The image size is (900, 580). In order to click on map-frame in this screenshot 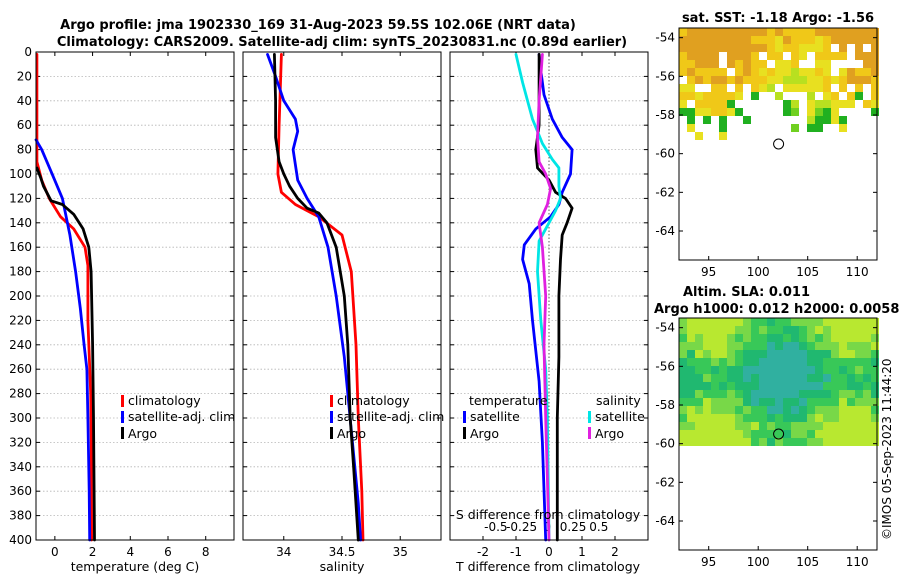, I will do `click(778, 144)`.